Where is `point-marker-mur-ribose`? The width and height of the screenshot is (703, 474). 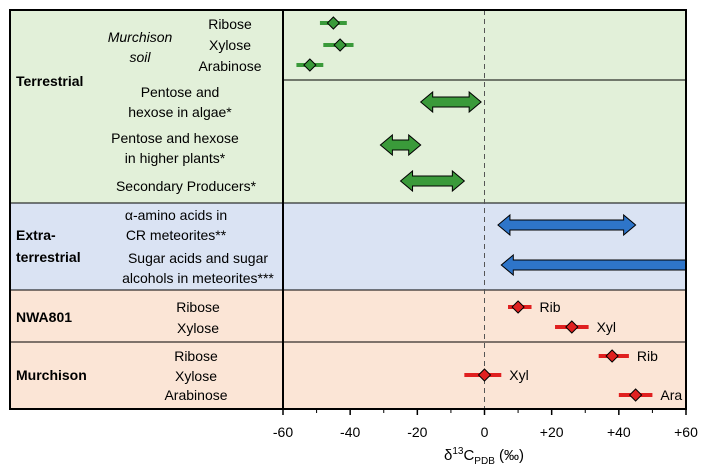 point-marker-mur-ribose is located at coordinates (612, 356).